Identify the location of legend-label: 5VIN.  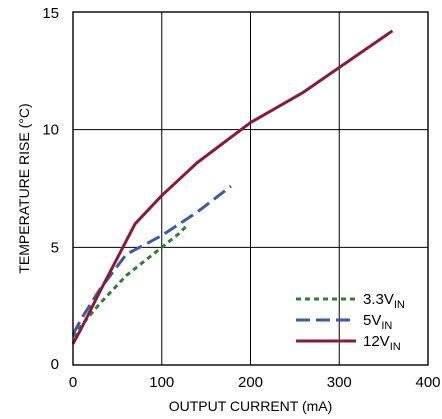
(377, 322).